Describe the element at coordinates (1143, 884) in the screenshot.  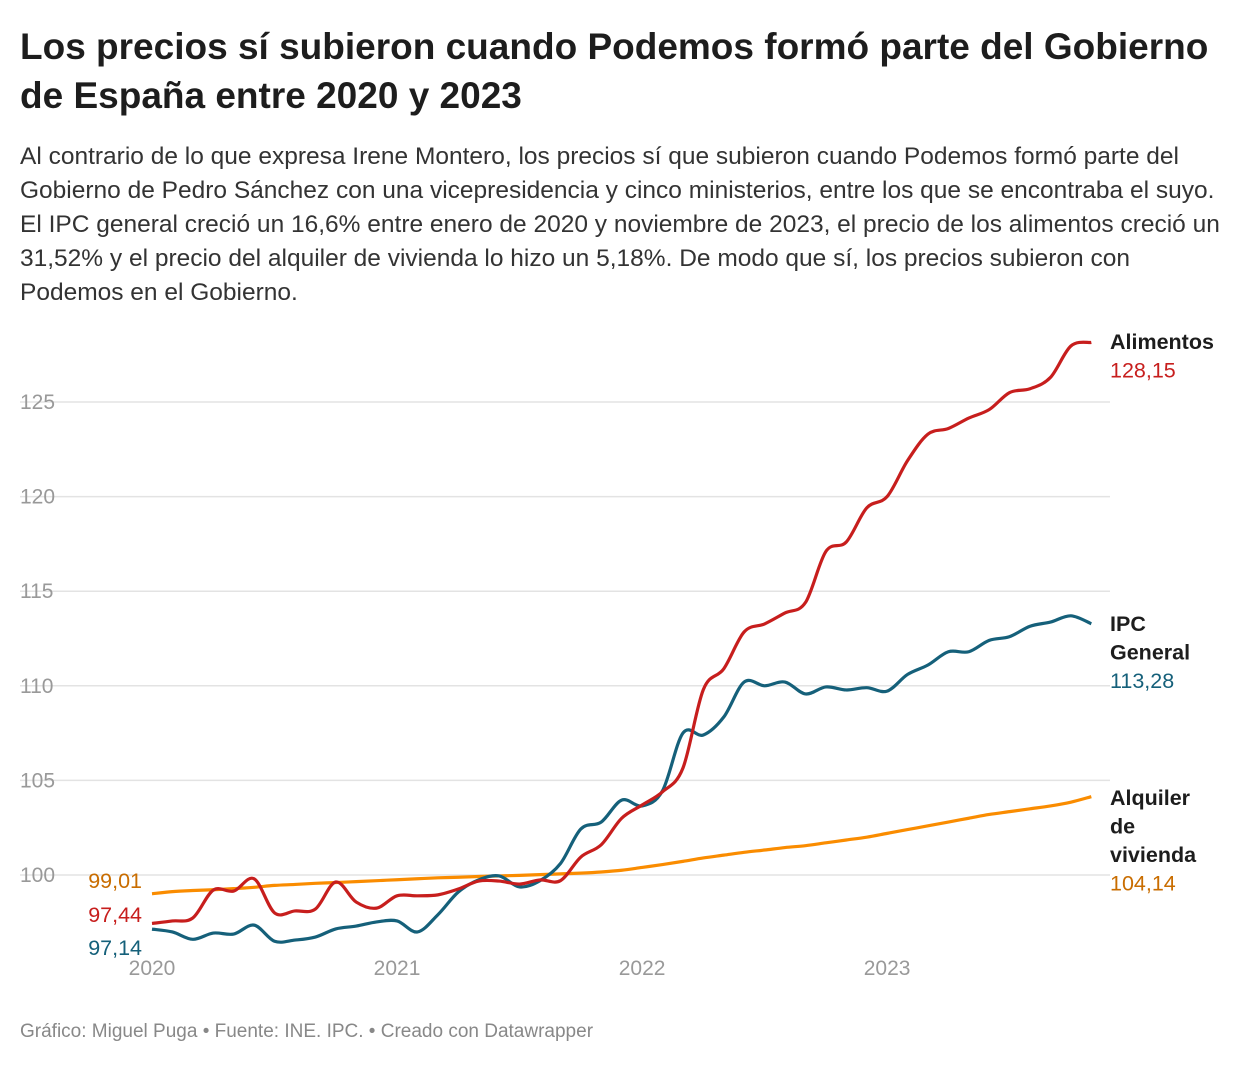
I see `end-value-label: 104,14` at that location.